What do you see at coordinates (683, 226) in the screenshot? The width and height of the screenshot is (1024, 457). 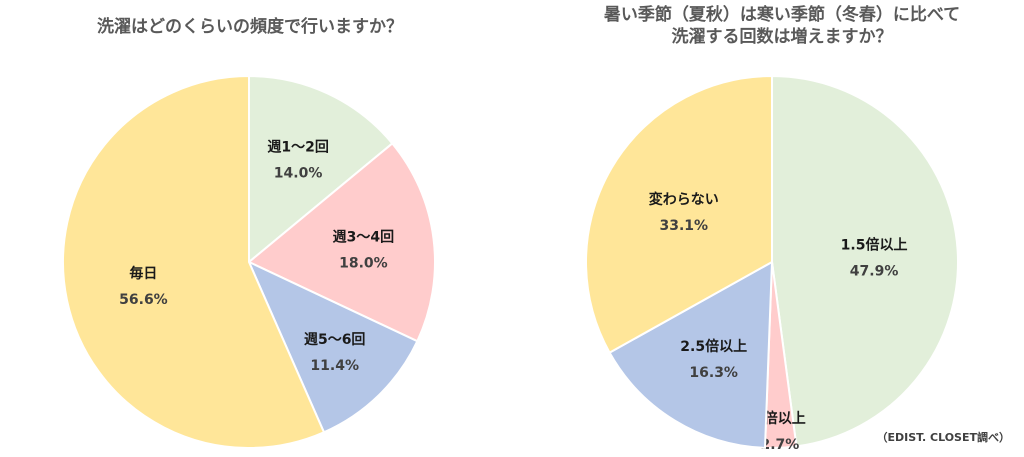 I see `slice-percent: 33.1%` at bounding box center [683, 226].